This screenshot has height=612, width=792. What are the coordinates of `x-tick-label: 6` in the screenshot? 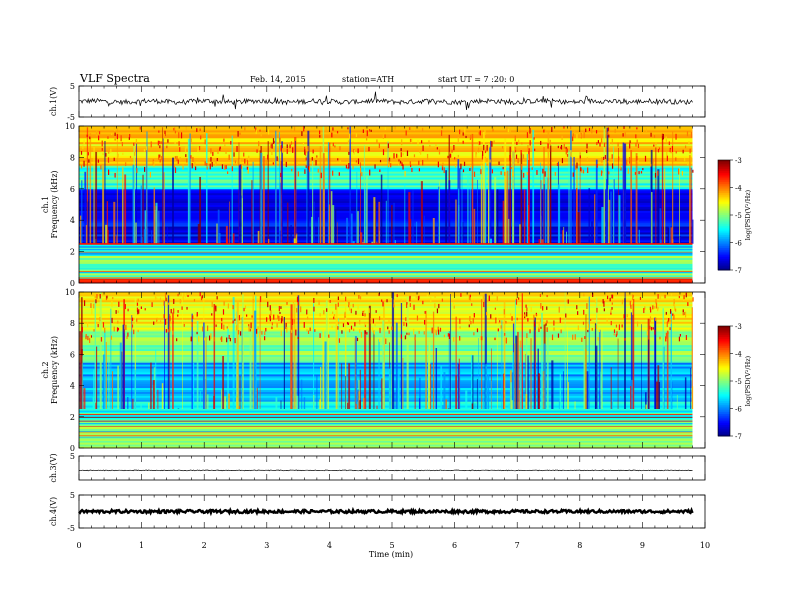 It's located at (454, 545).